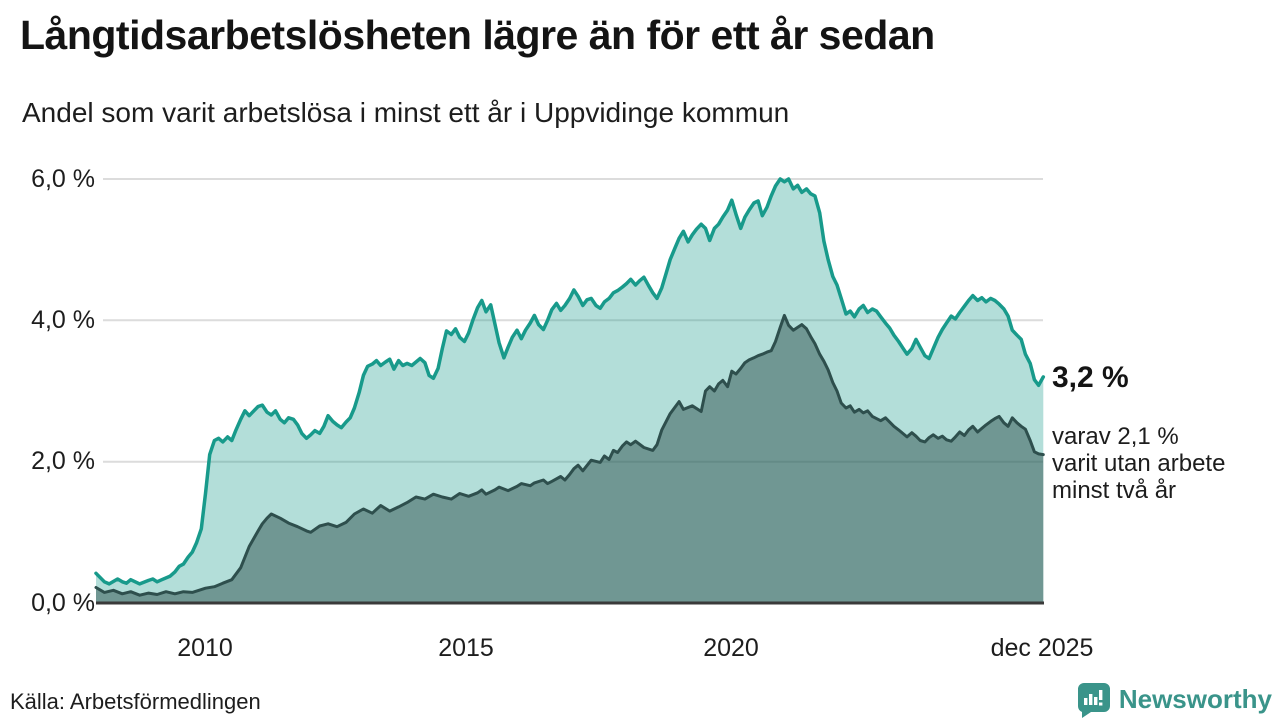 The width and height of the screenshot is (1280, 720). I want to click on y-tick-0: 0,0 %, so click(63, 603).